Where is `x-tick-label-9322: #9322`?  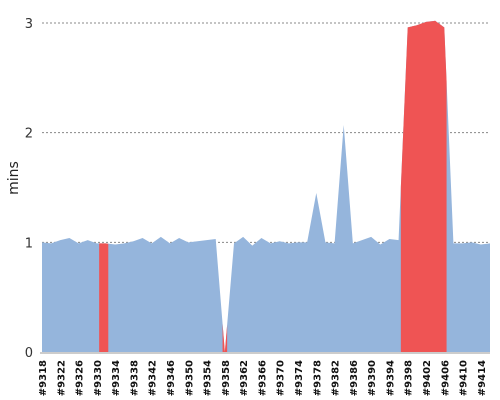 x-tick-label-9322: #9322 is located at coordinates (61, 378).